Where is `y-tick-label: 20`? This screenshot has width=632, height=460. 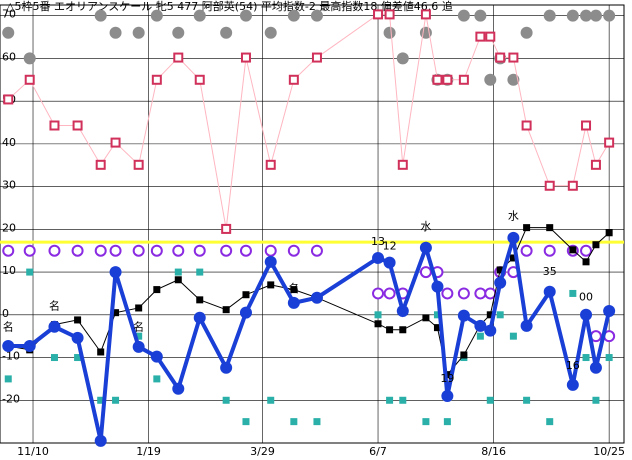
y-tick-label: 20 is located at coordinates (9, 227).